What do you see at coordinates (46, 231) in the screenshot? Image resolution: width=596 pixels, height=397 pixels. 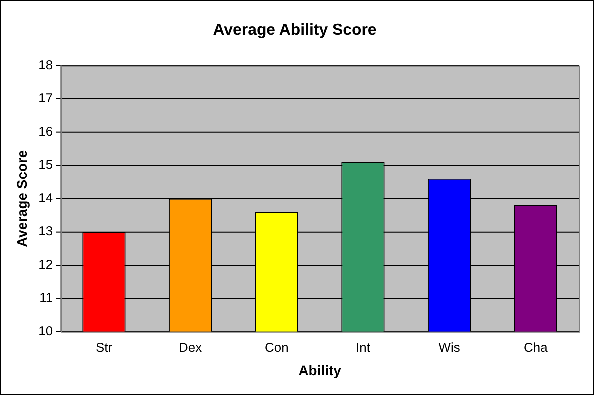 I see `y-tick-label: 13` at bounding box center [46, 231].